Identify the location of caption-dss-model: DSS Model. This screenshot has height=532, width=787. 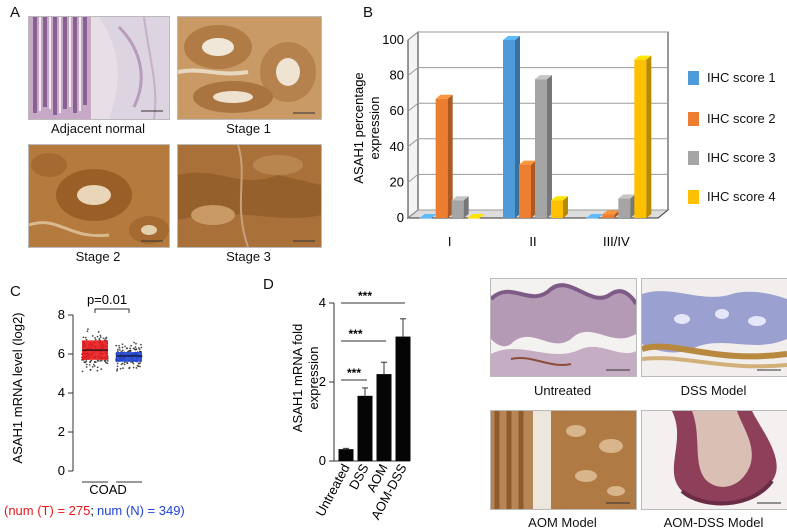
(713, 390).